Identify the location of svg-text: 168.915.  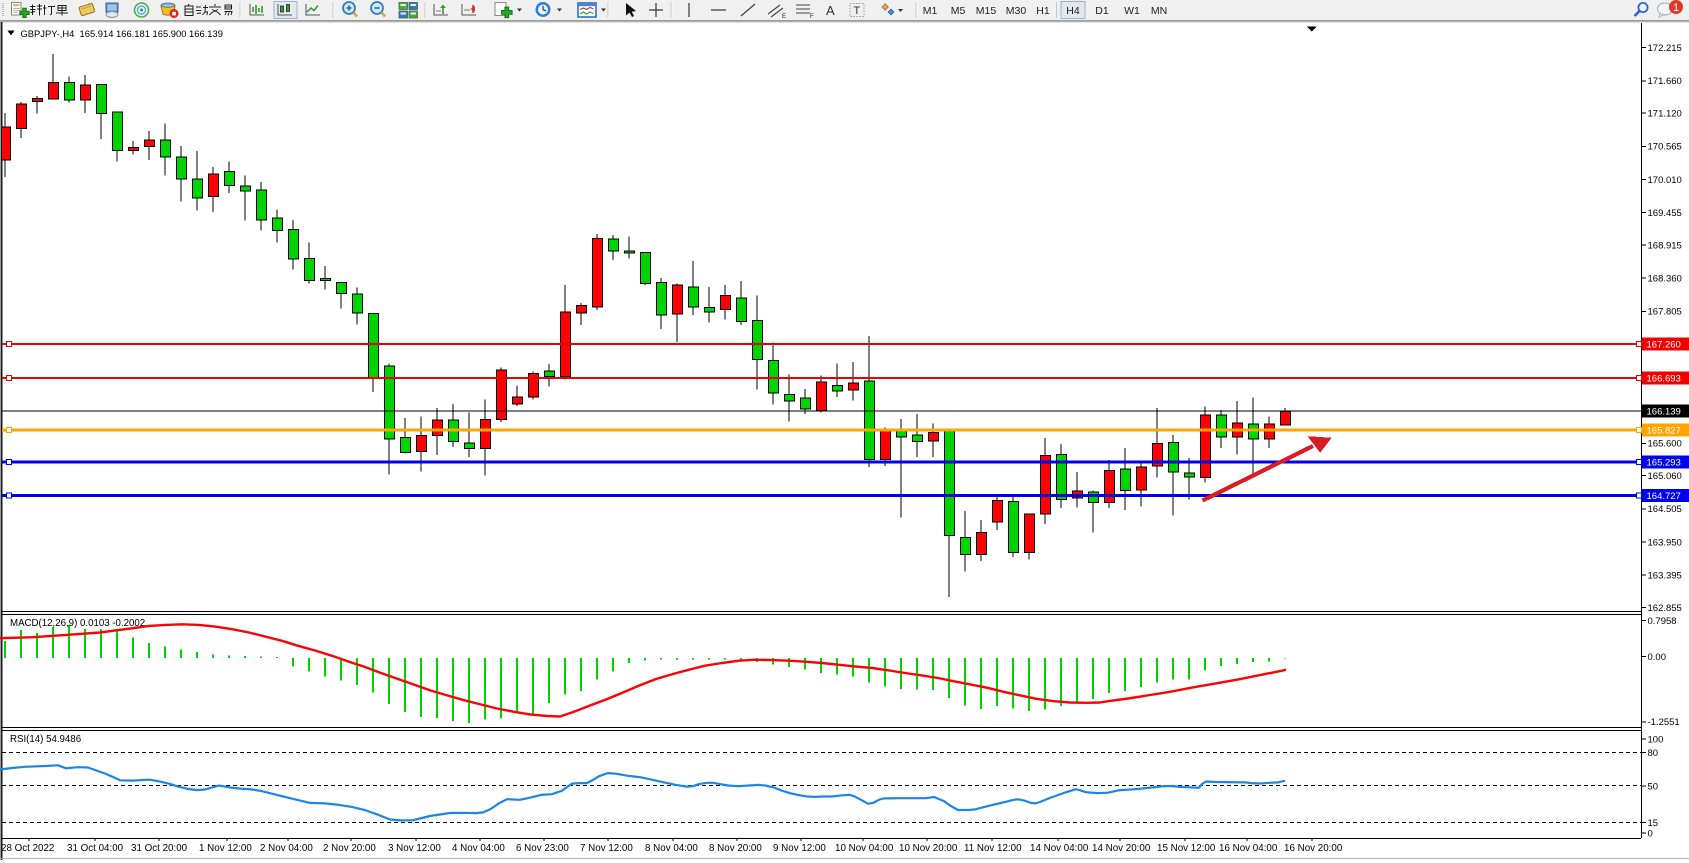
(1665, 245).